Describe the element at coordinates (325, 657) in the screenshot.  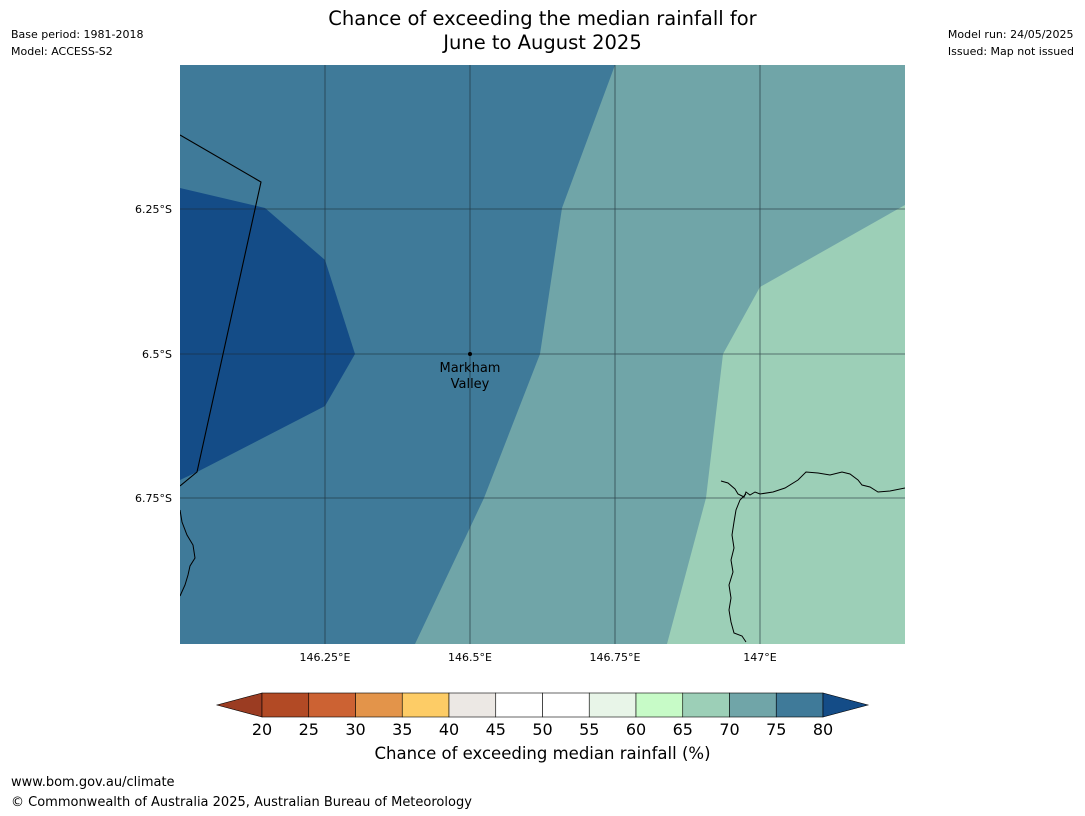
I see `lon-label-146-25: 146.25°E` at that location.